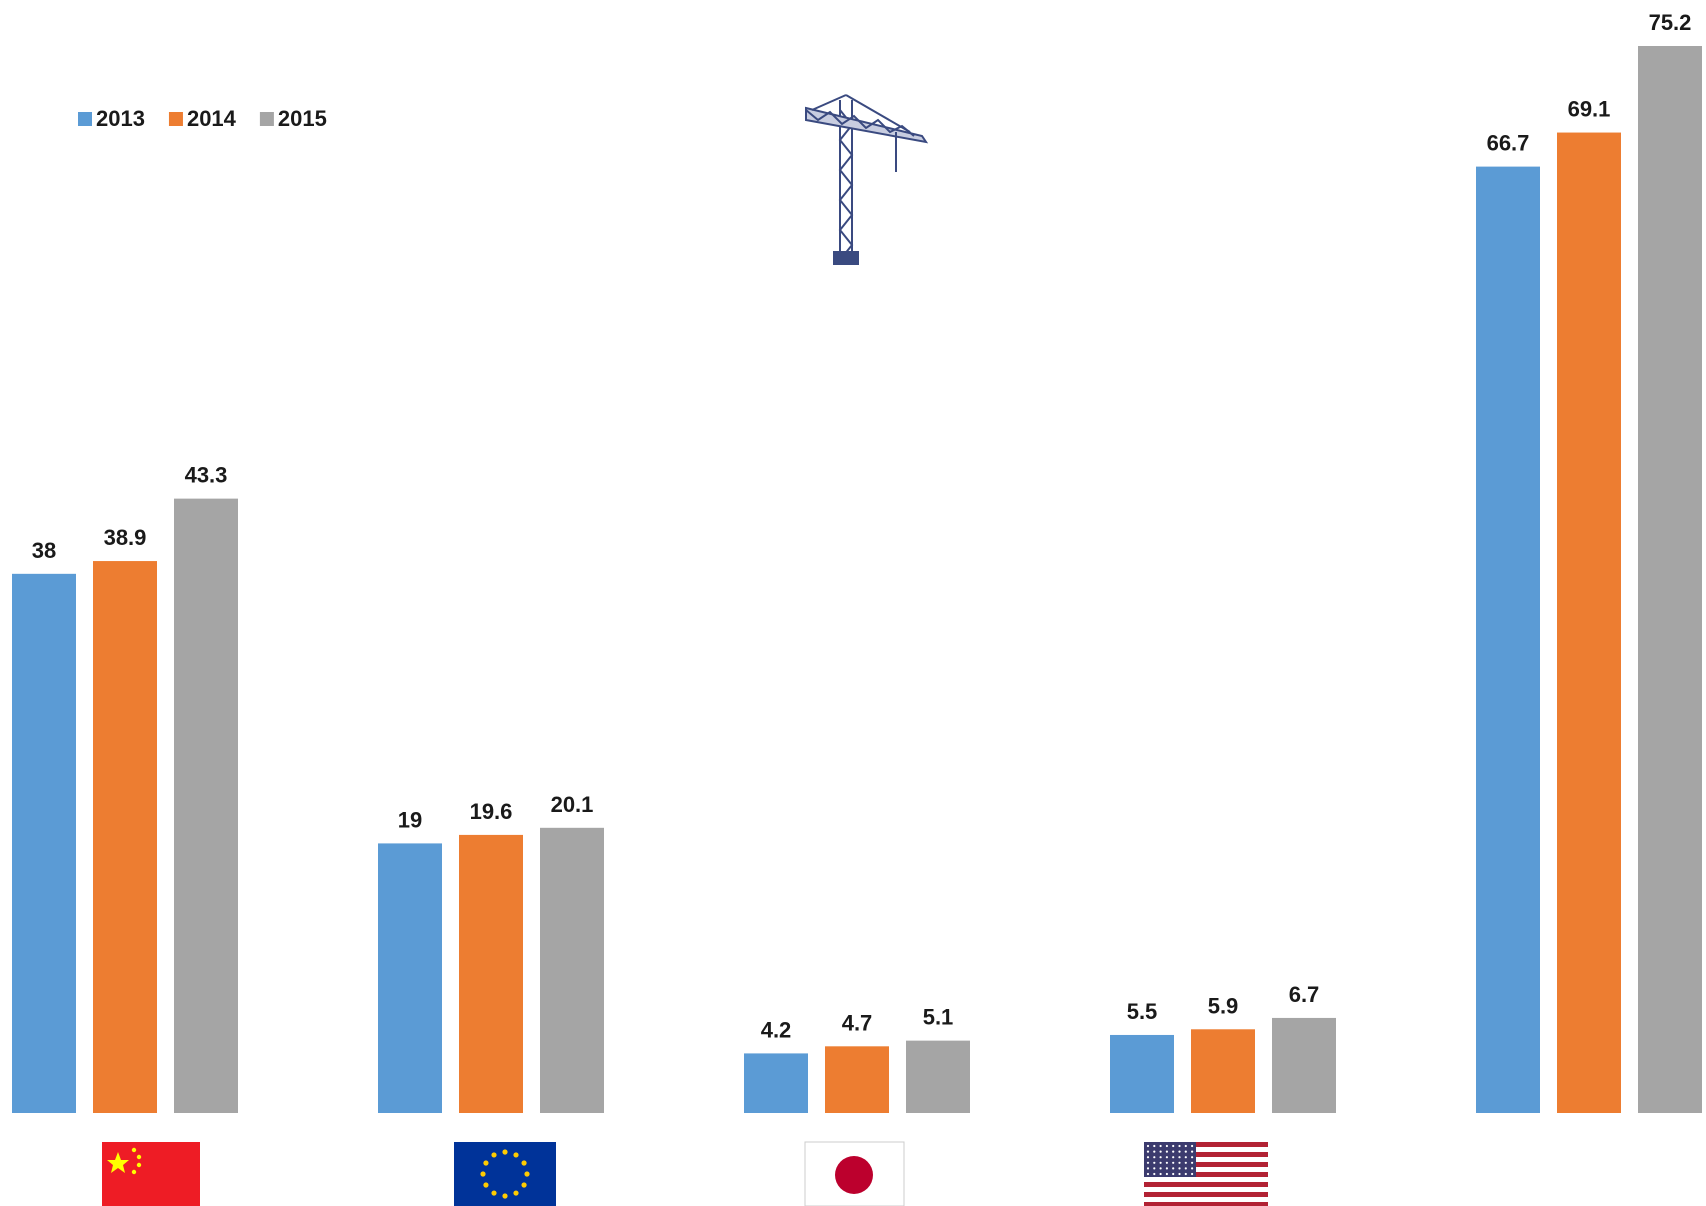  What do you see at coordinates (1223, 1005) in the screenshot?
I see `value-label: 5.9` at bounding box center [1223, 1005].